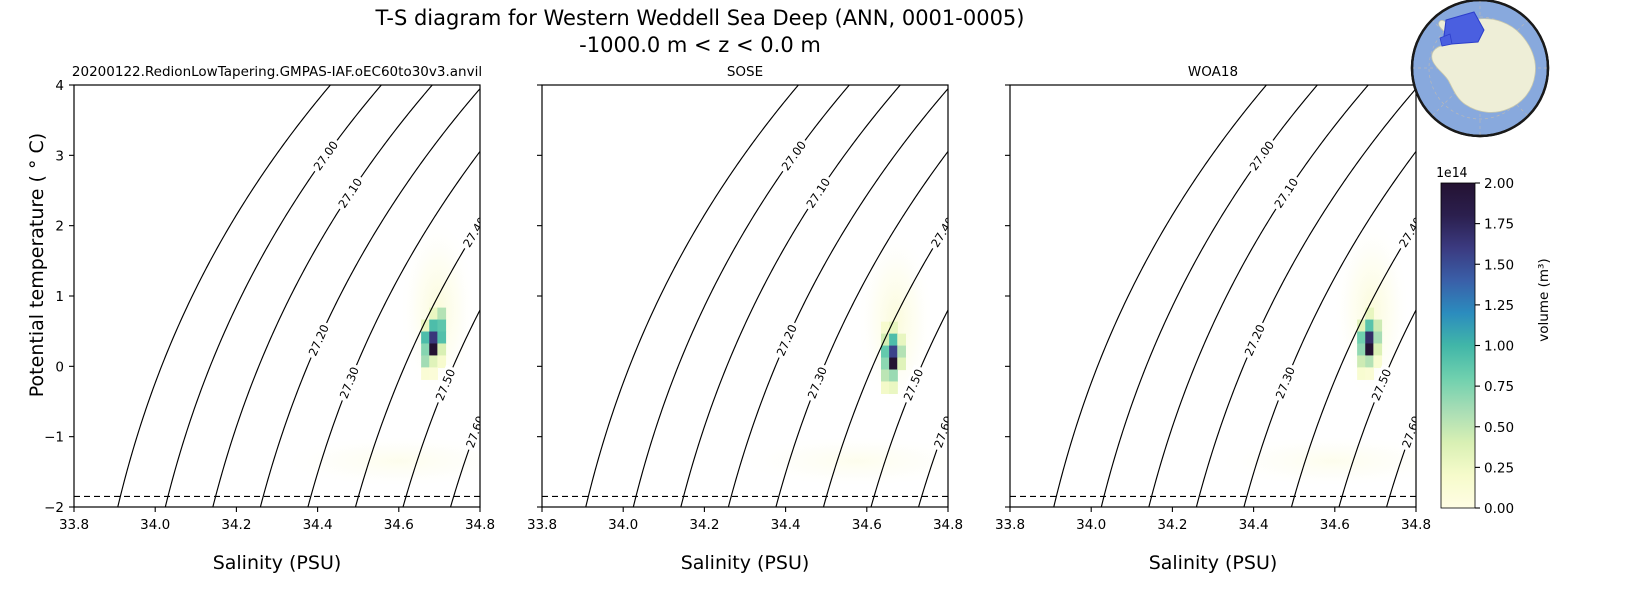  Describe the element at coordinates (1499, 428) in the screenshot. I see `colorbar-tick-label: 0.50` at that location.